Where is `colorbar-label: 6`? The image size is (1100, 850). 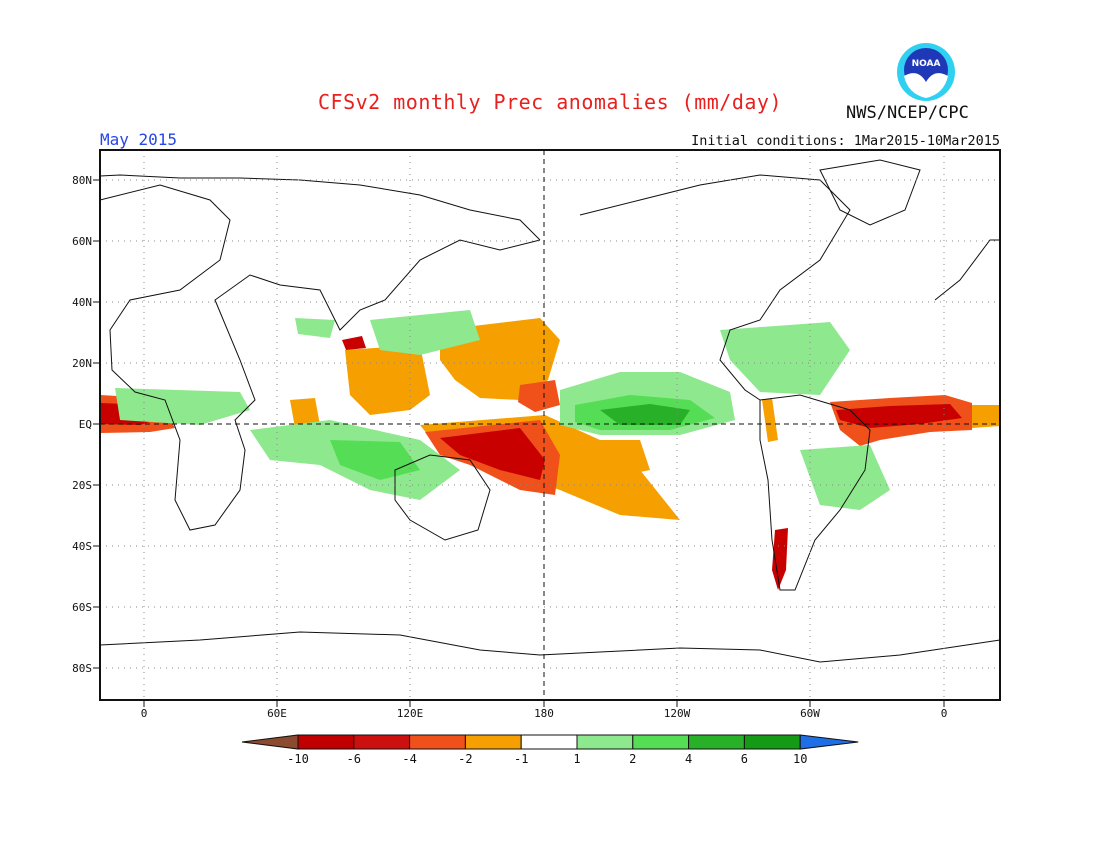 colorbar-label: 6 is located at coordinates (744, 759).